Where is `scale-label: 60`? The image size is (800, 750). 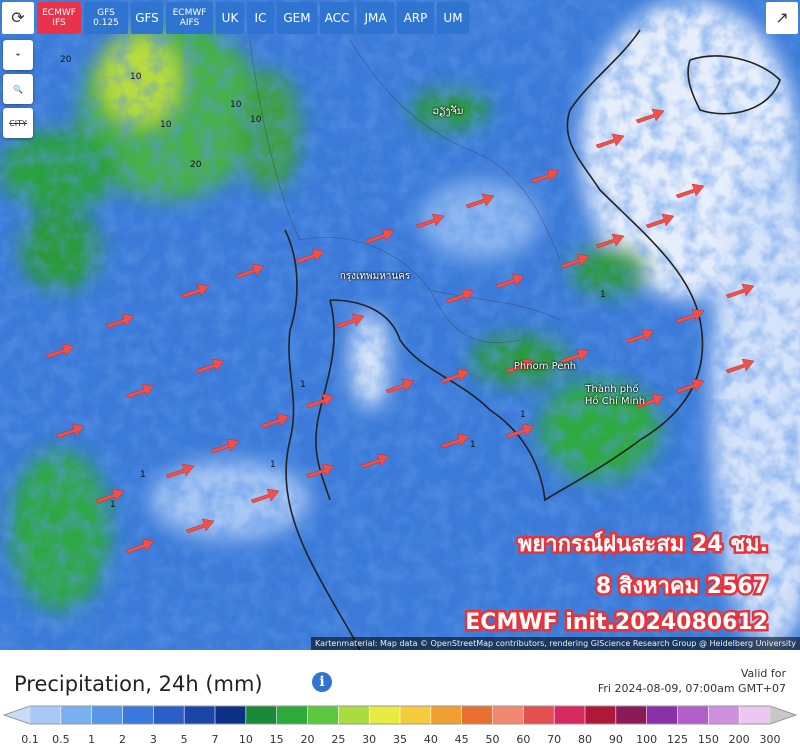 scale-label: 60 is located at coordinates (523, 739).